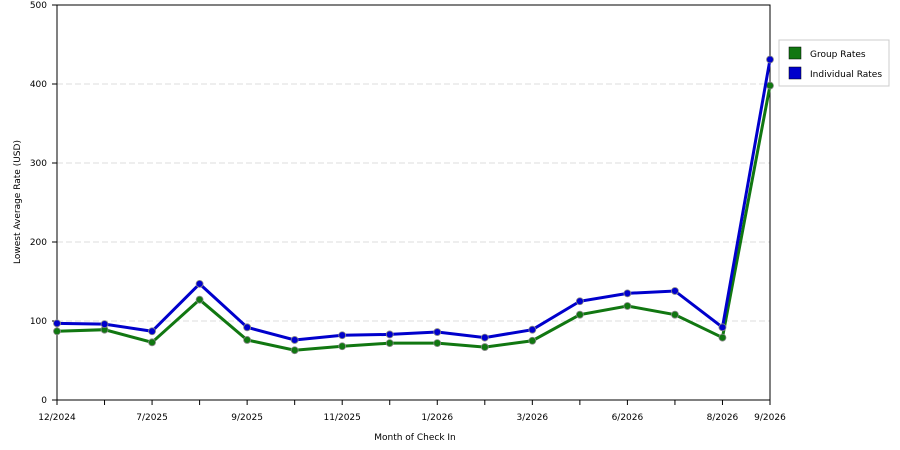  Describe the element at coordinates (342, 418) in the screenshot. I see `x-tick-label: 11/2025` at that location.